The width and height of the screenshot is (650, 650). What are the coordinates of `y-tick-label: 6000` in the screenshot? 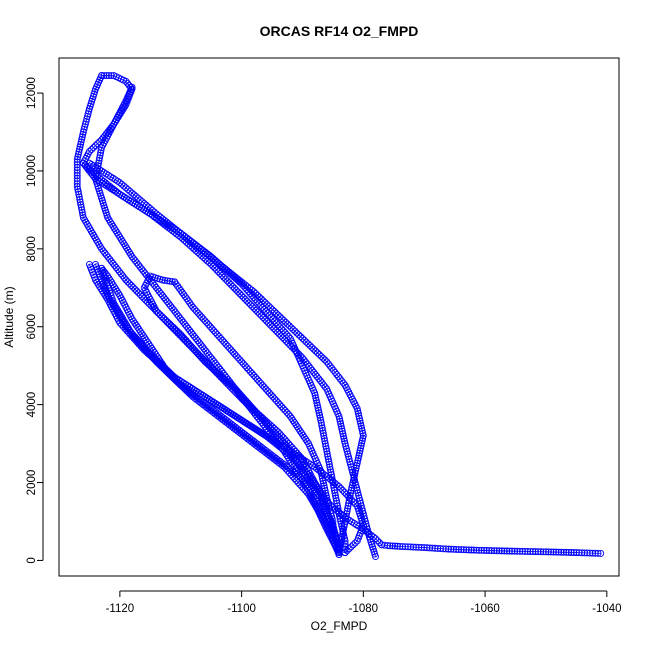 It's located at (32, 327).